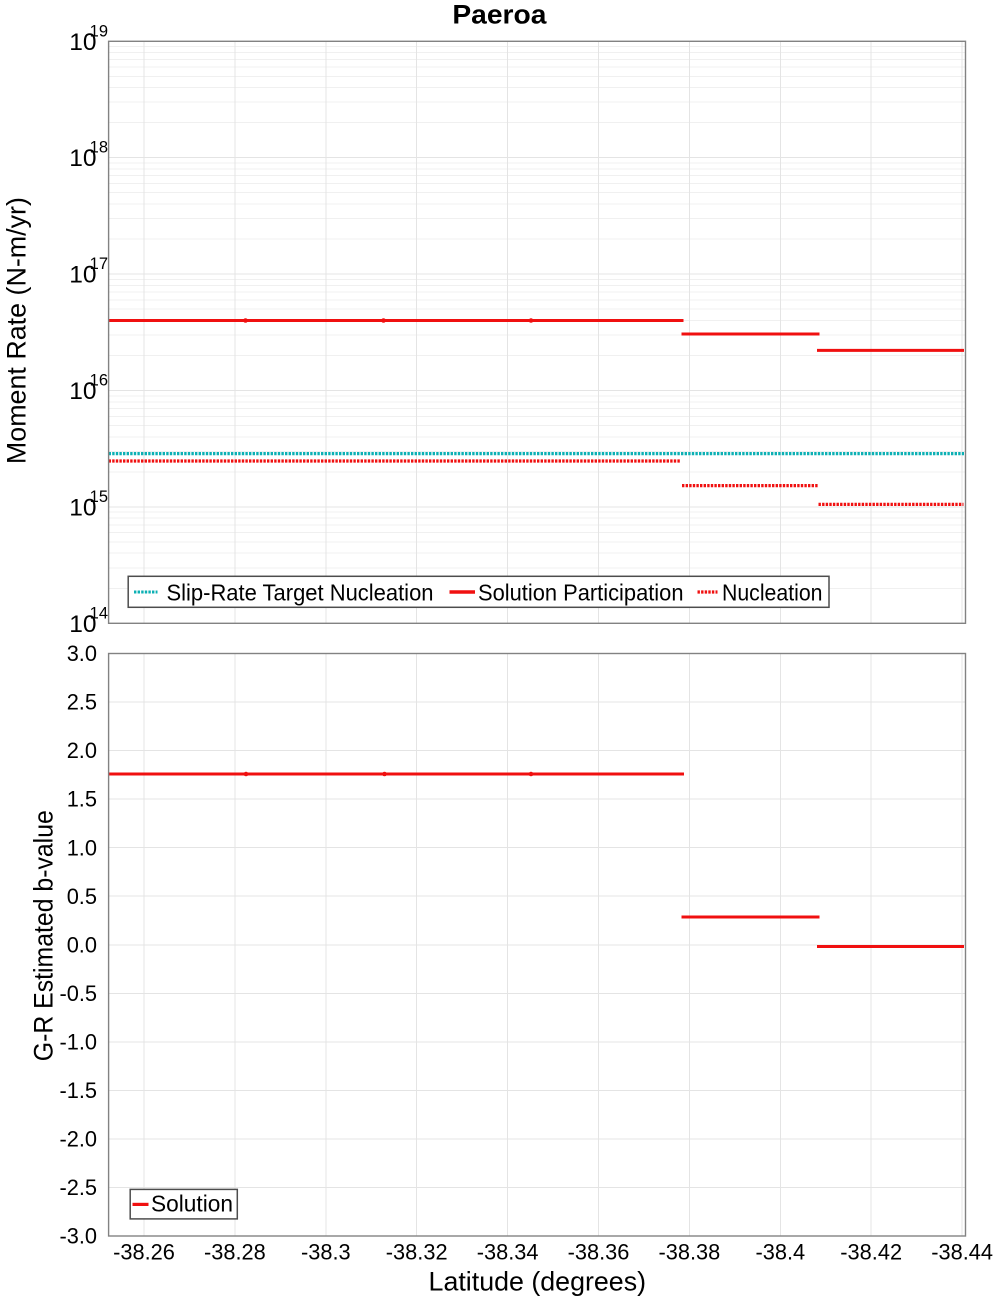  I want to click on svg-text: -38.38, so click(689, 1252).